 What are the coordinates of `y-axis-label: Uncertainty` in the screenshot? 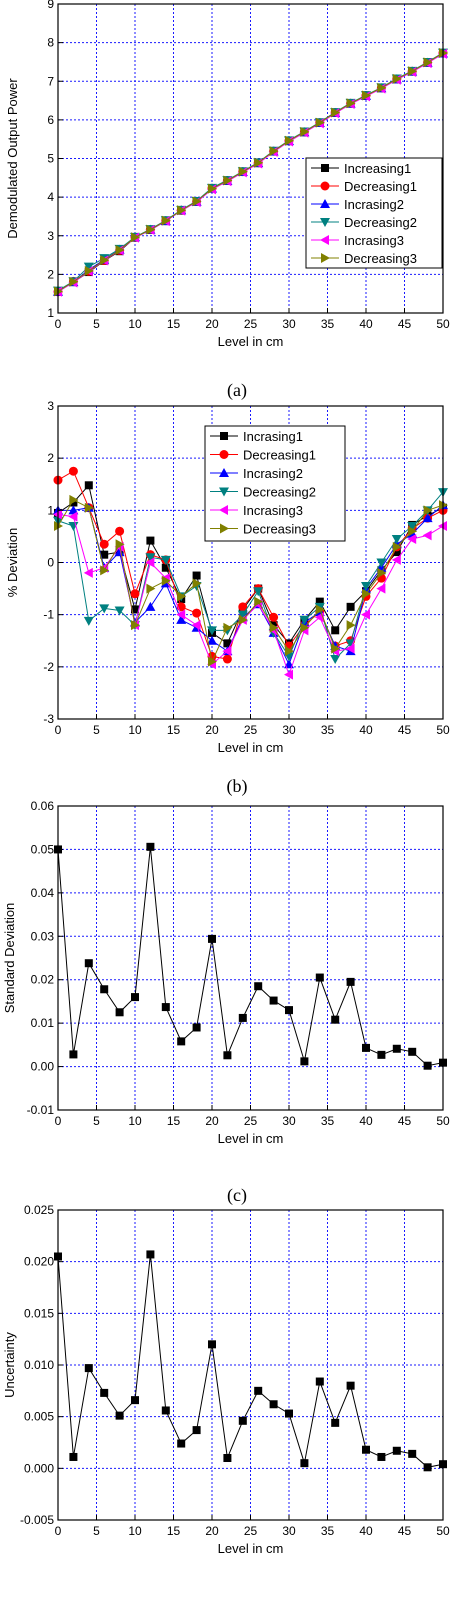 It's located at (9, 1365).